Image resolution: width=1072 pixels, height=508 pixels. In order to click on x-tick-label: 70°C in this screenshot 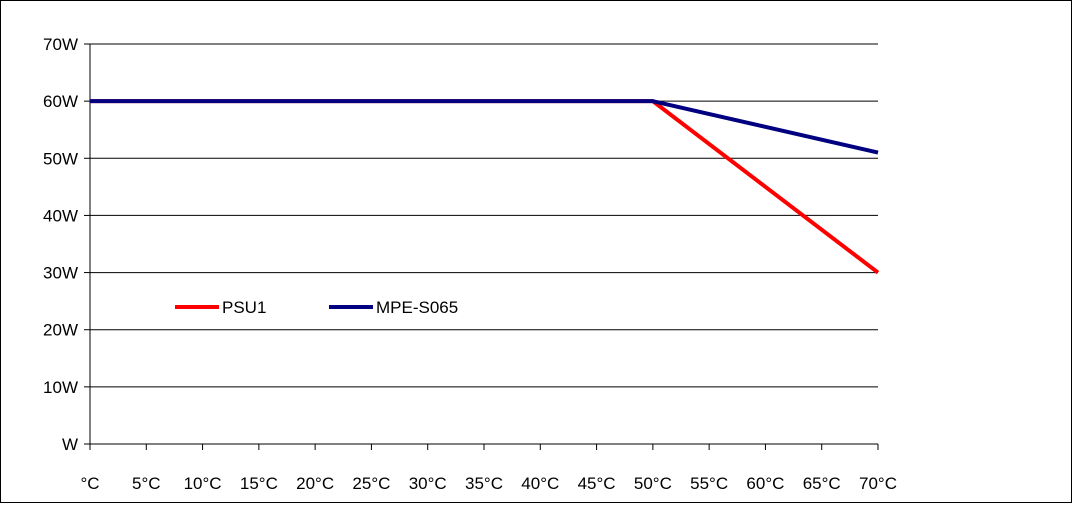, I will do `click(878, 483)`.